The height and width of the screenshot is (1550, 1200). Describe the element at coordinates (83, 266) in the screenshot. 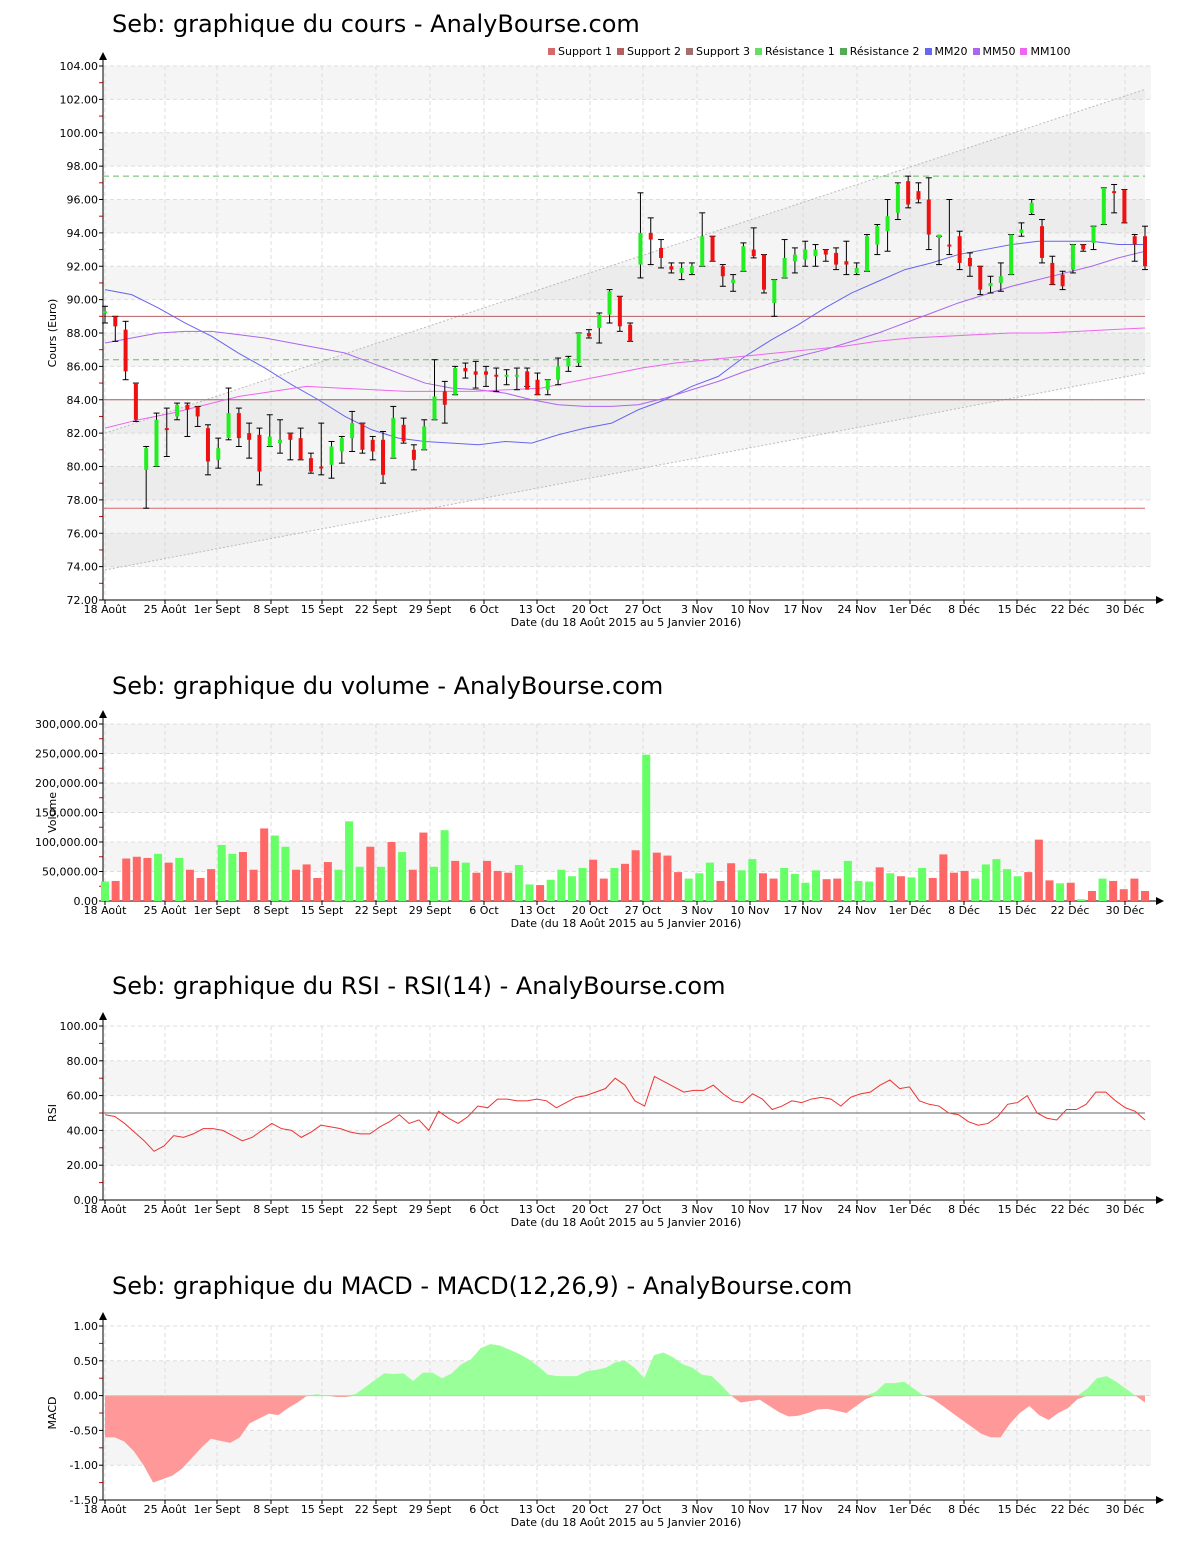

I see `y-tick-label: 92.00` at that location.